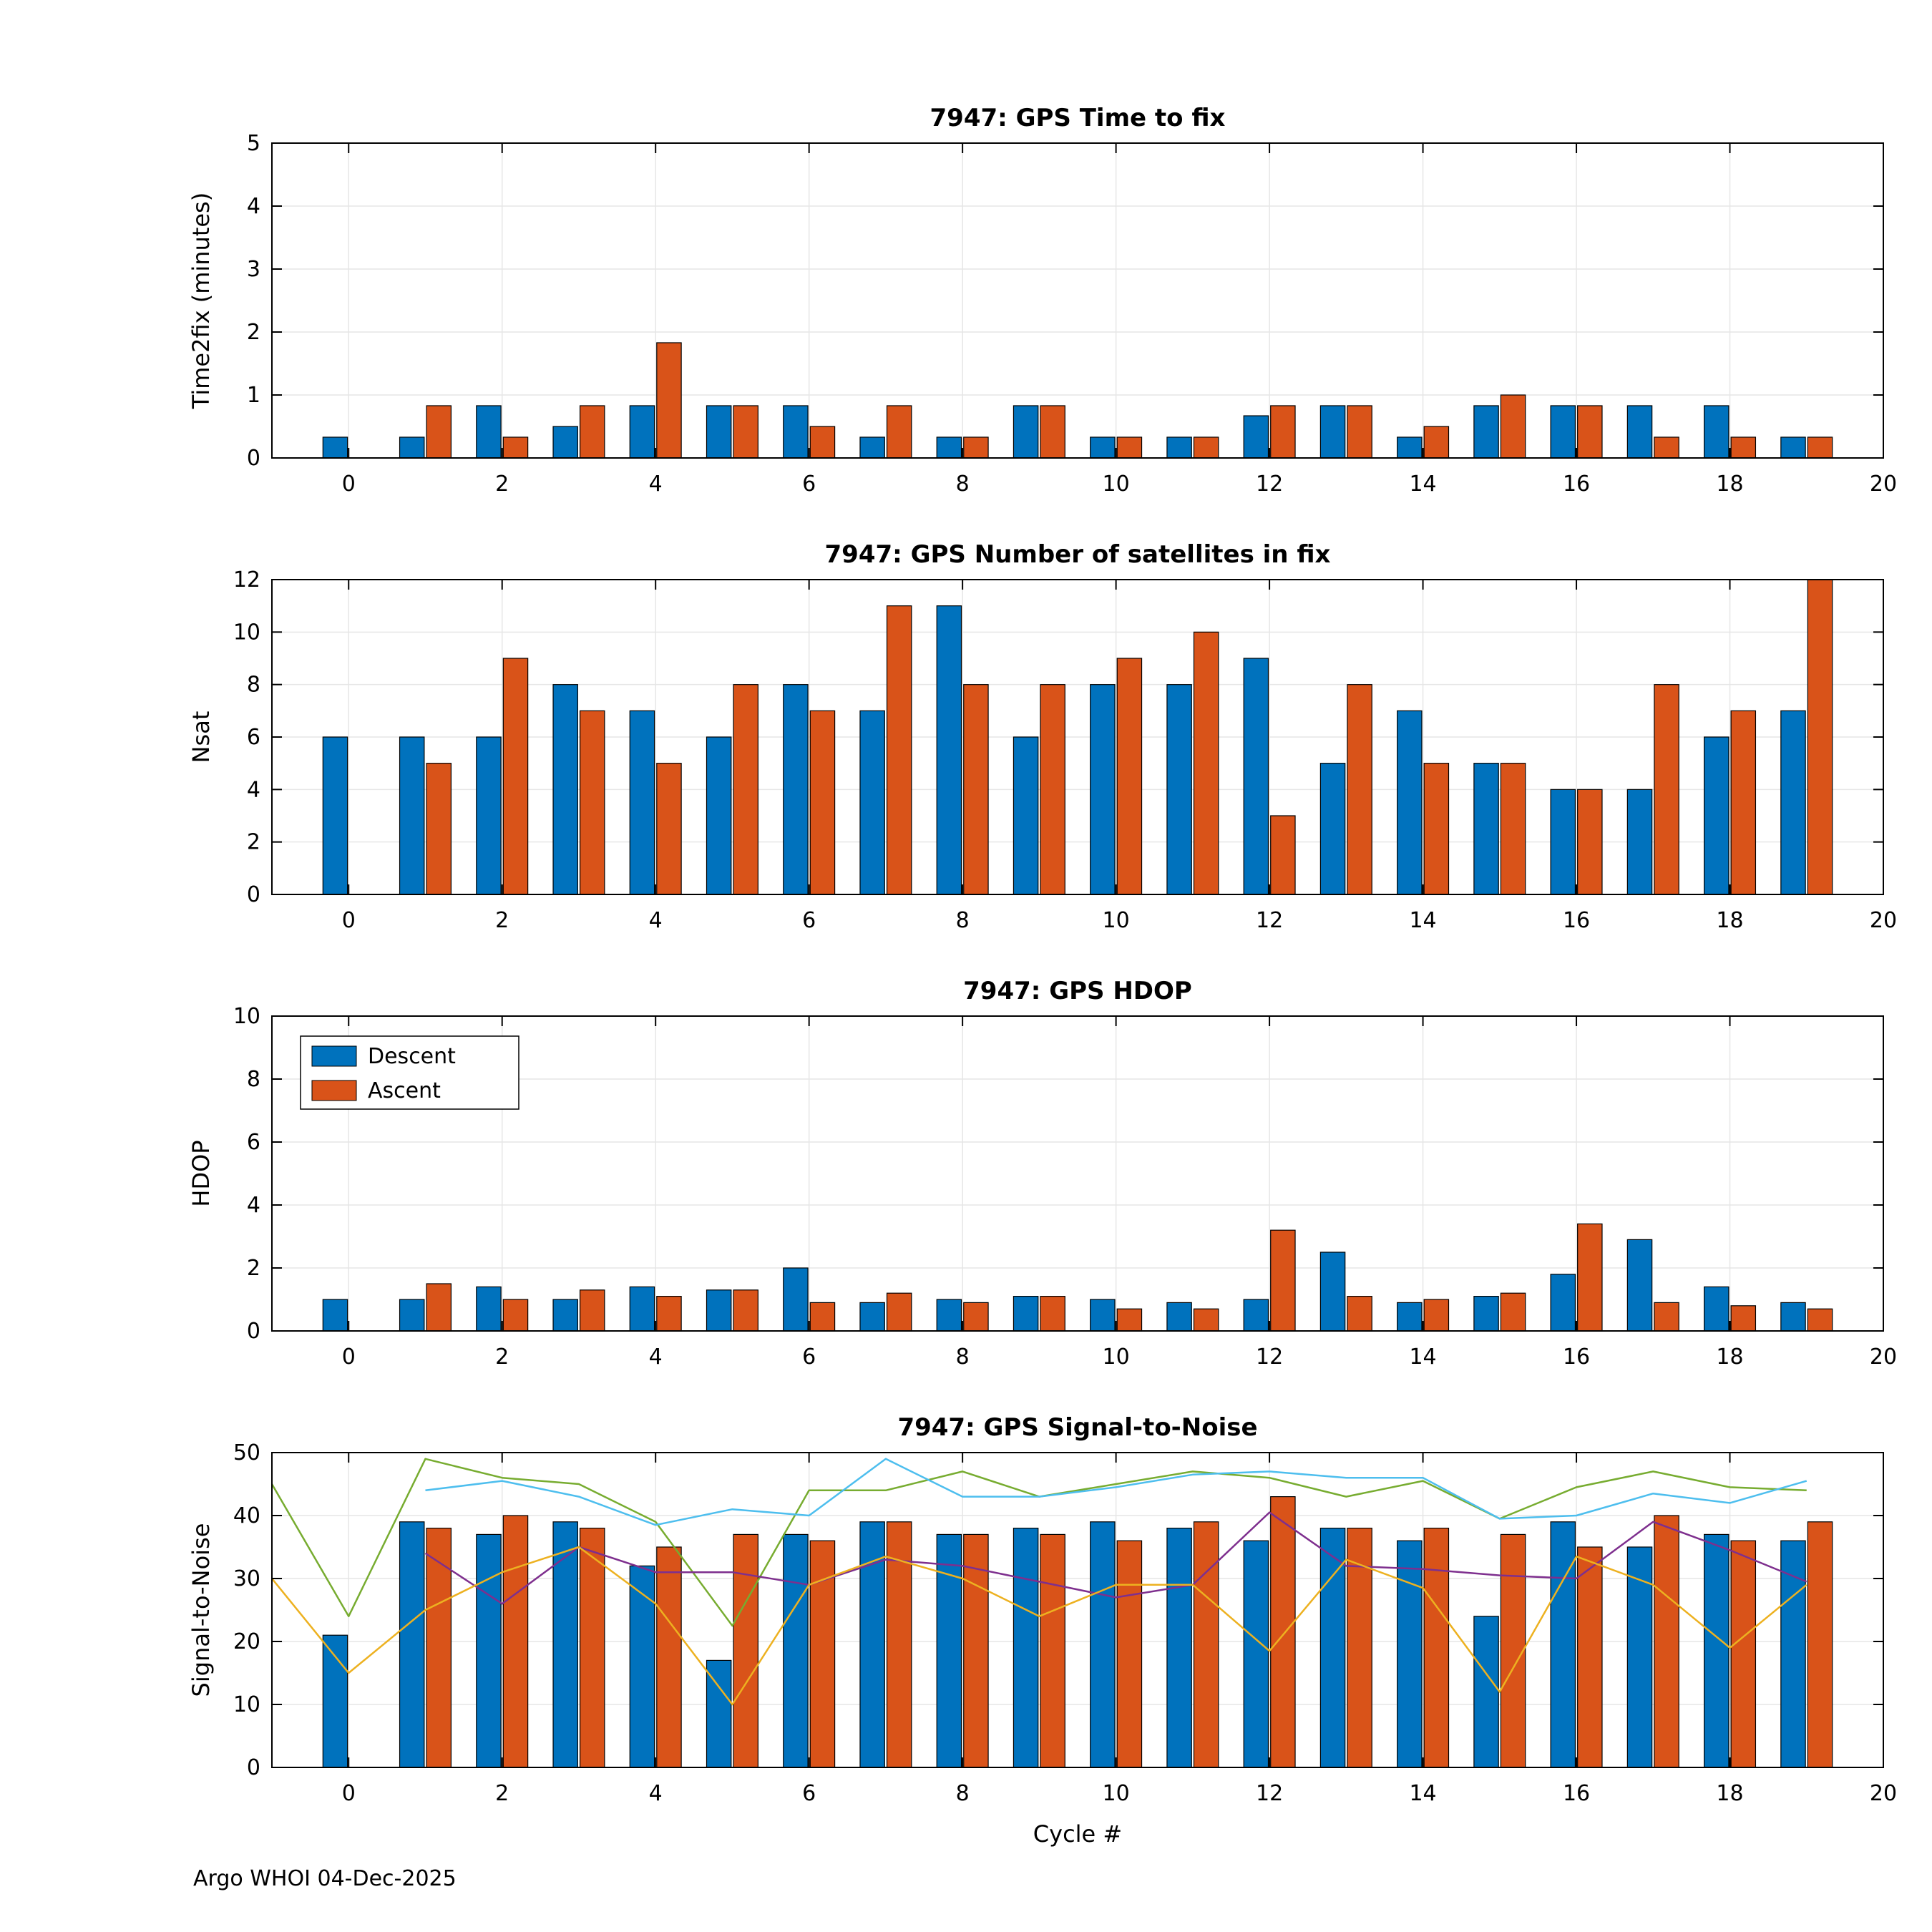  What do you see at coordinates (253, 143) in the screenshot?
I see `y-tick-label: 5` at bounding box center [253, 143].